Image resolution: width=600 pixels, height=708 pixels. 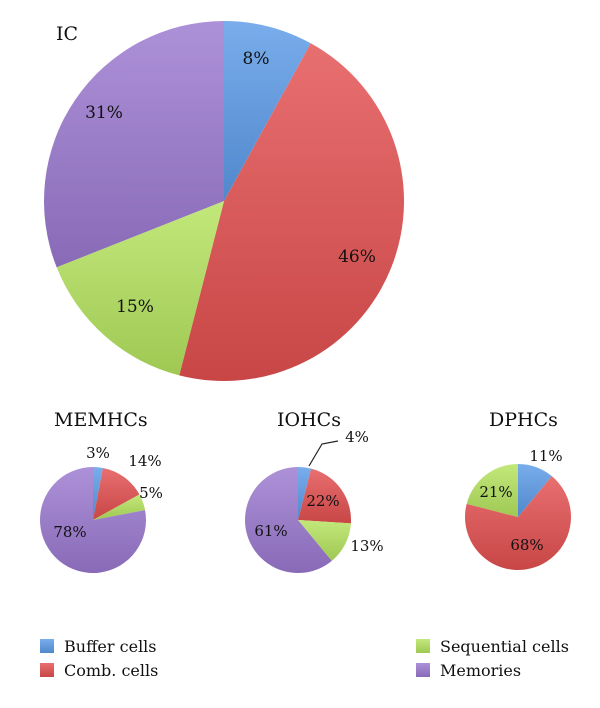 I want to click on legend-swatch-buffer, so click(x=47, y=646).